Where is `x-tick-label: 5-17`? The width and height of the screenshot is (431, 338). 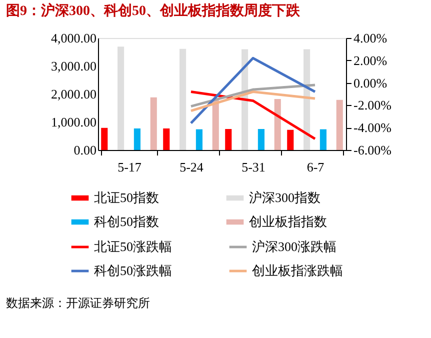
x-tick-label: 5-17 is located at coordinates (130, 167).